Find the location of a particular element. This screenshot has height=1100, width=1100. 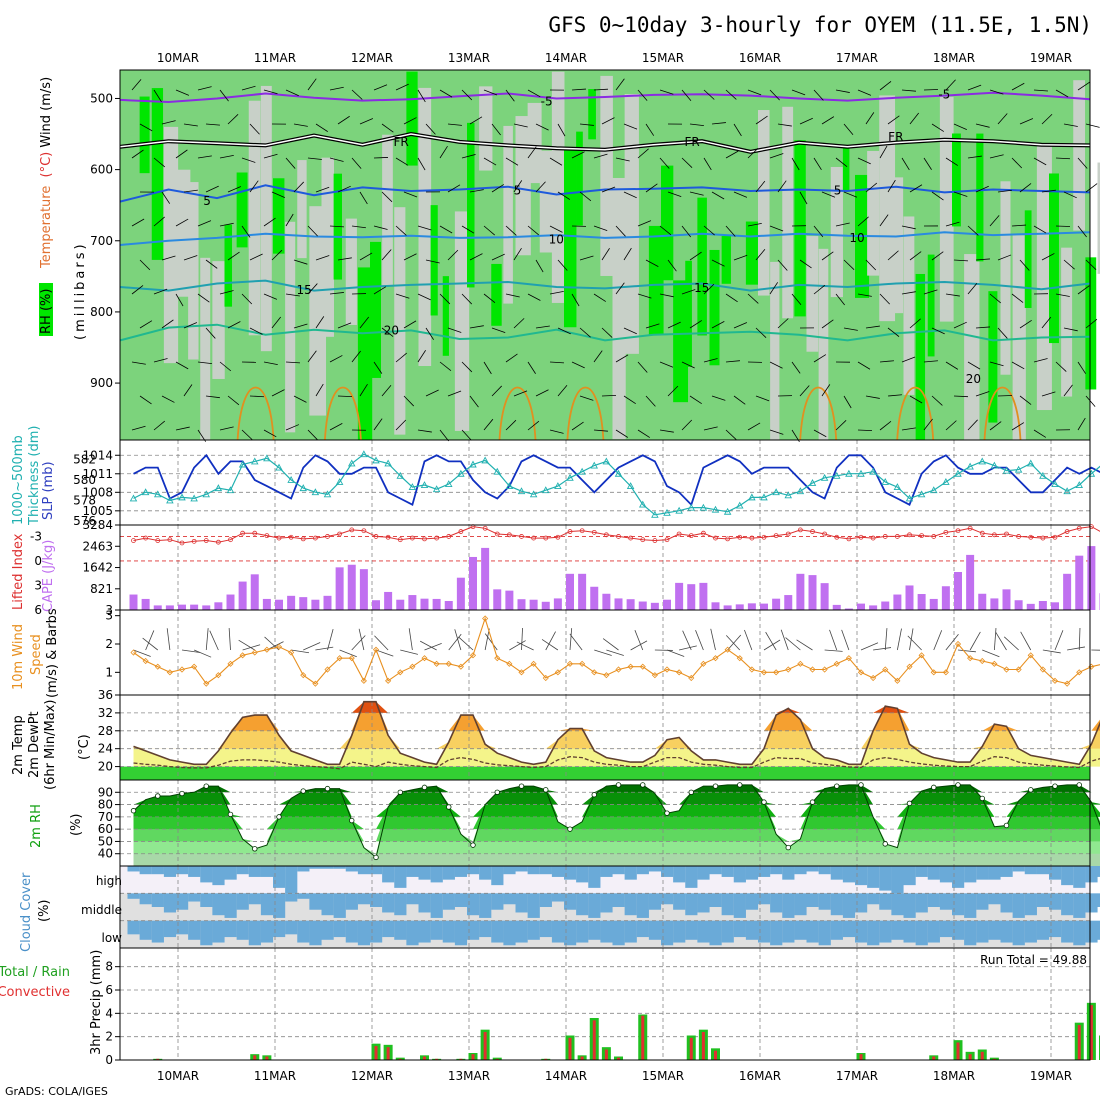

label-p2-l1: 1000~500mb is located at coordinates (18, 480).